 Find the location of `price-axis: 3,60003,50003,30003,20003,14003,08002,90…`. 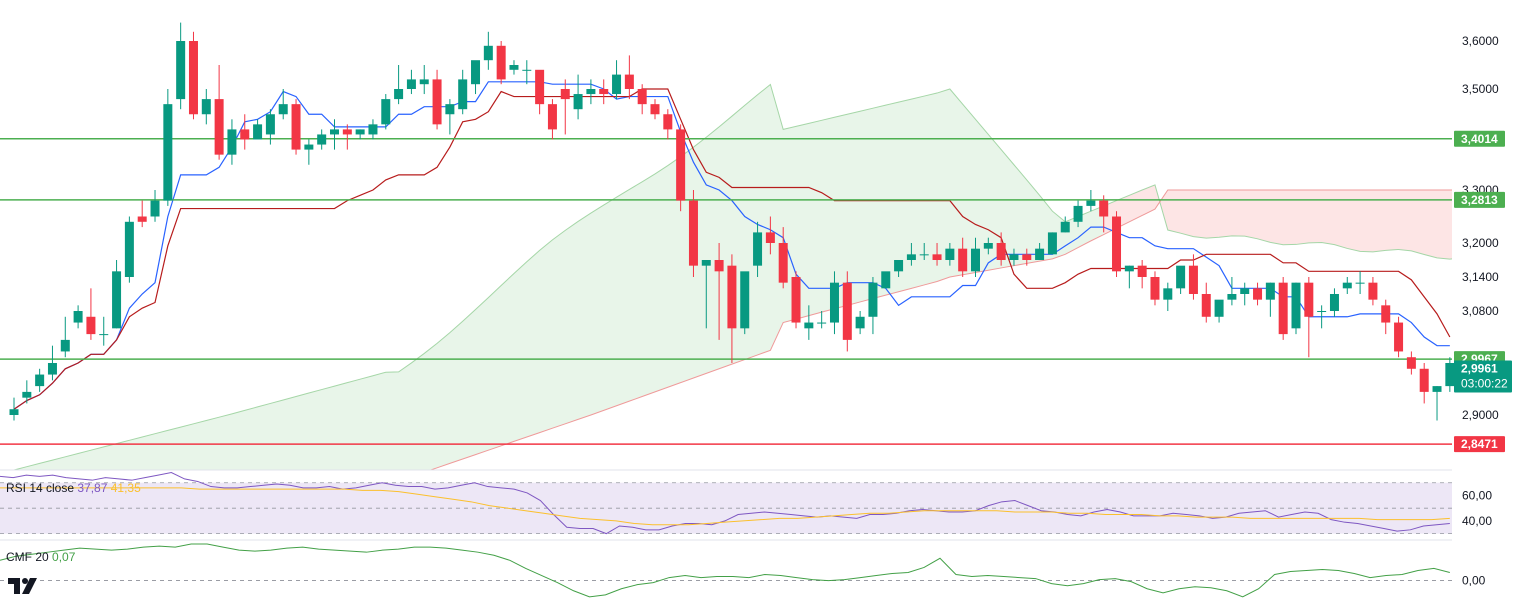

price-axis: 3,60003,50003,30003,20003,14003,08002,90… is located at coordinates (1483, 311).